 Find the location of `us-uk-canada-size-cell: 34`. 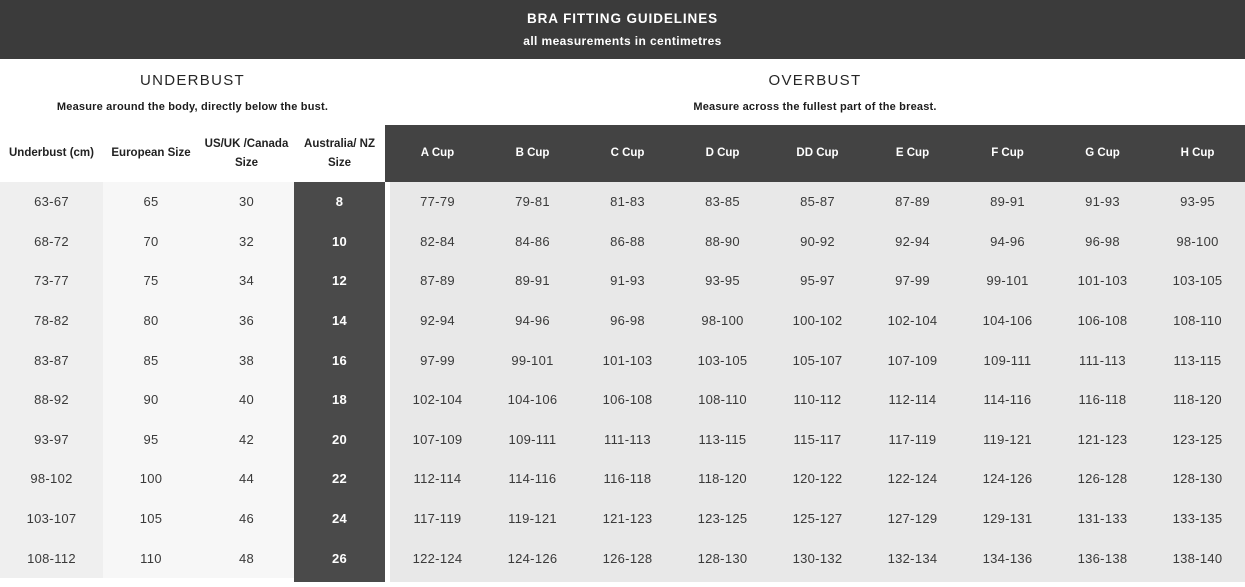

us-uk-canada-size-cell: 34 is located at coordinates (246, 281).